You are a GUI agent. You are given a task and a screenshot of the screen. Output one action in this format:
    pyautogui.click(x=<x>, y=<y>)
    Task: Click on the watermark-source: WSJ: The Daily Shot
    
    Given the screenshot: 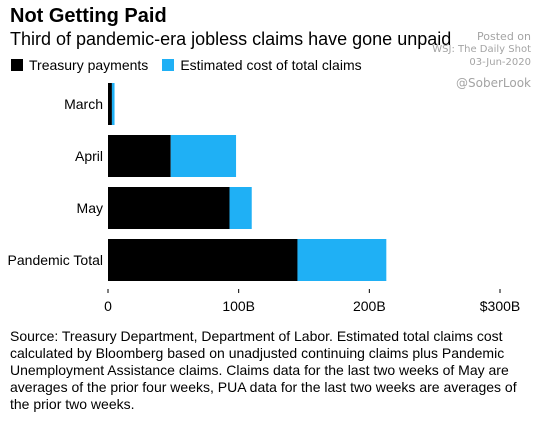 What is the action you would take?
    pyautogui.click(x=481, y=49)
    